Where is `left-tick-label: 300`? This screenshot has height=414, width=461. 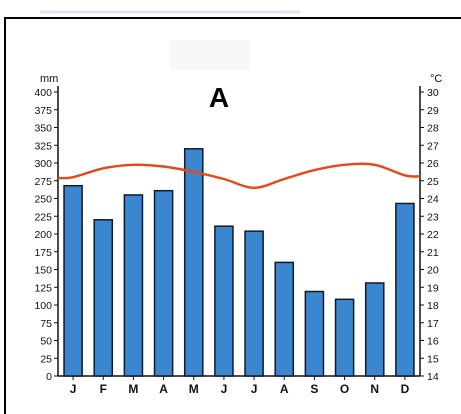 left-tick-label: 300 is located at coordinates (43, 164).